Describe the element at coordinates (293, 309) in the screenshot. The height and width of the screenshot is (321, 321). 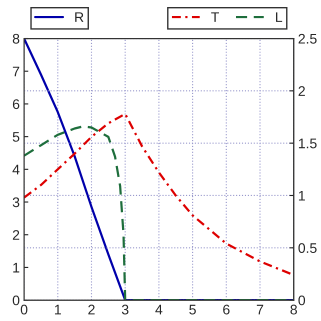
I see `x-tick-label: 8` at that location.